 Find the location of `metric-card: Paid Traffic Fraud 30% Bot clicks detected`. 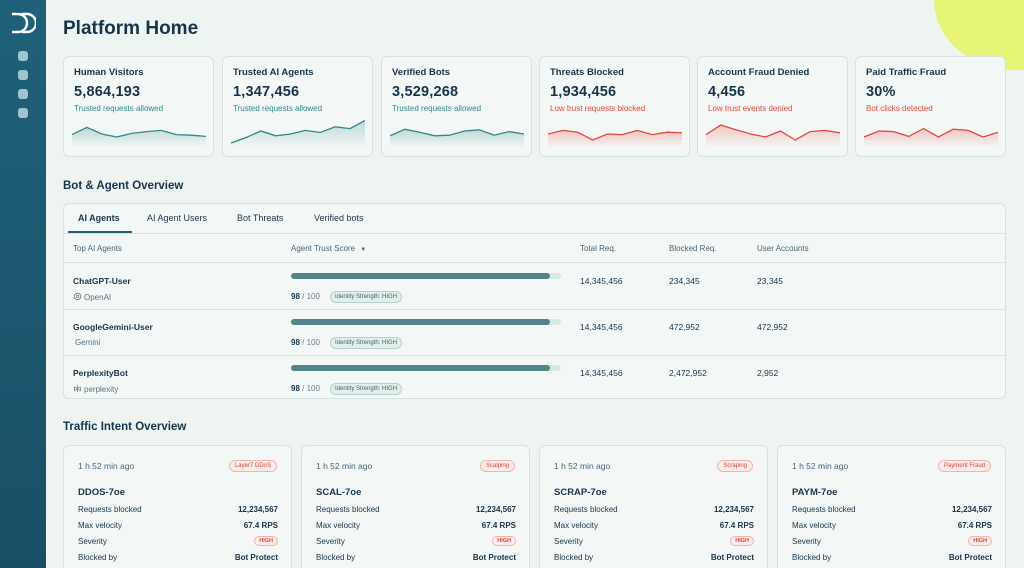

metric-card: Paid Traffic Fraud 30% Bot clicks detected is located at coordinates (930, 106).